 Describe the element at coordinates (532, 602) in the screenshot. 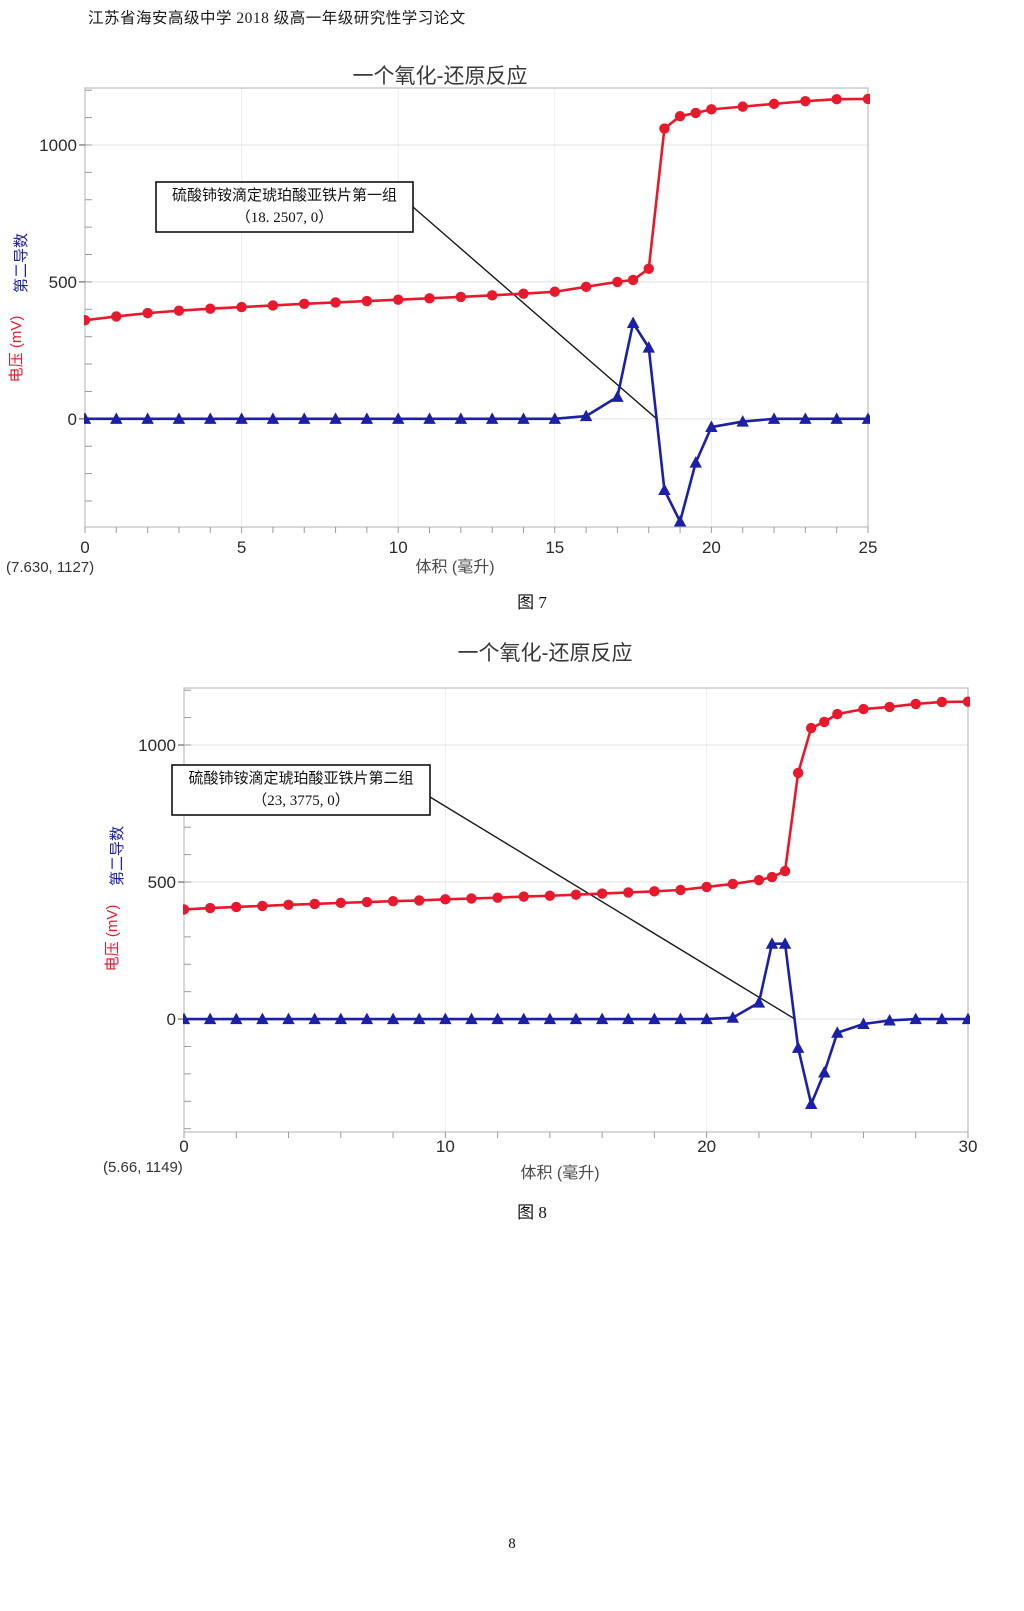

I see `figure-7-caption: 图 7` at that location.